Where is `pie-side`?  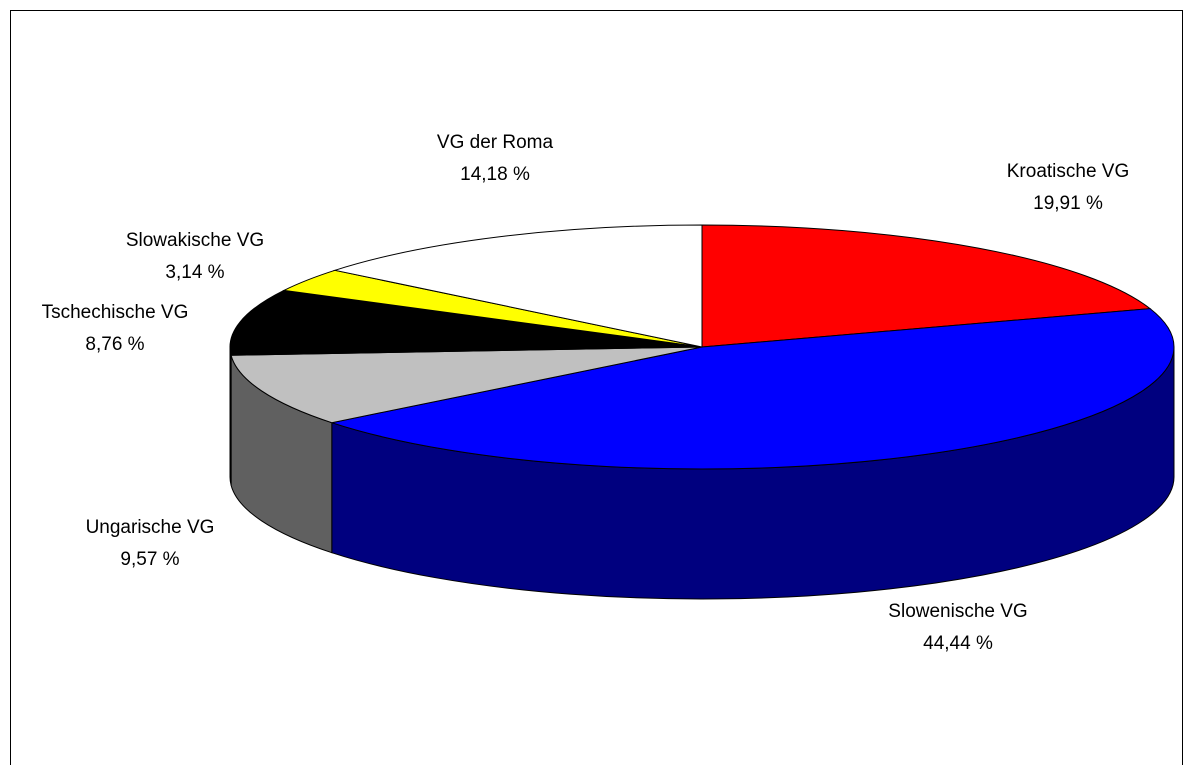
pie-side is located at coordinates (230, 416).